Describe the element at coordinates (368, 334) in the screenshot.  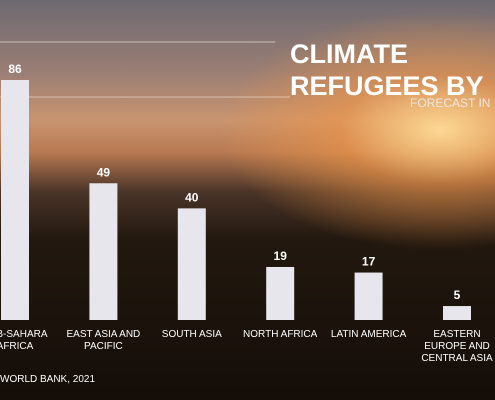
I see `category-label: LATIN AMERICA` at that location.